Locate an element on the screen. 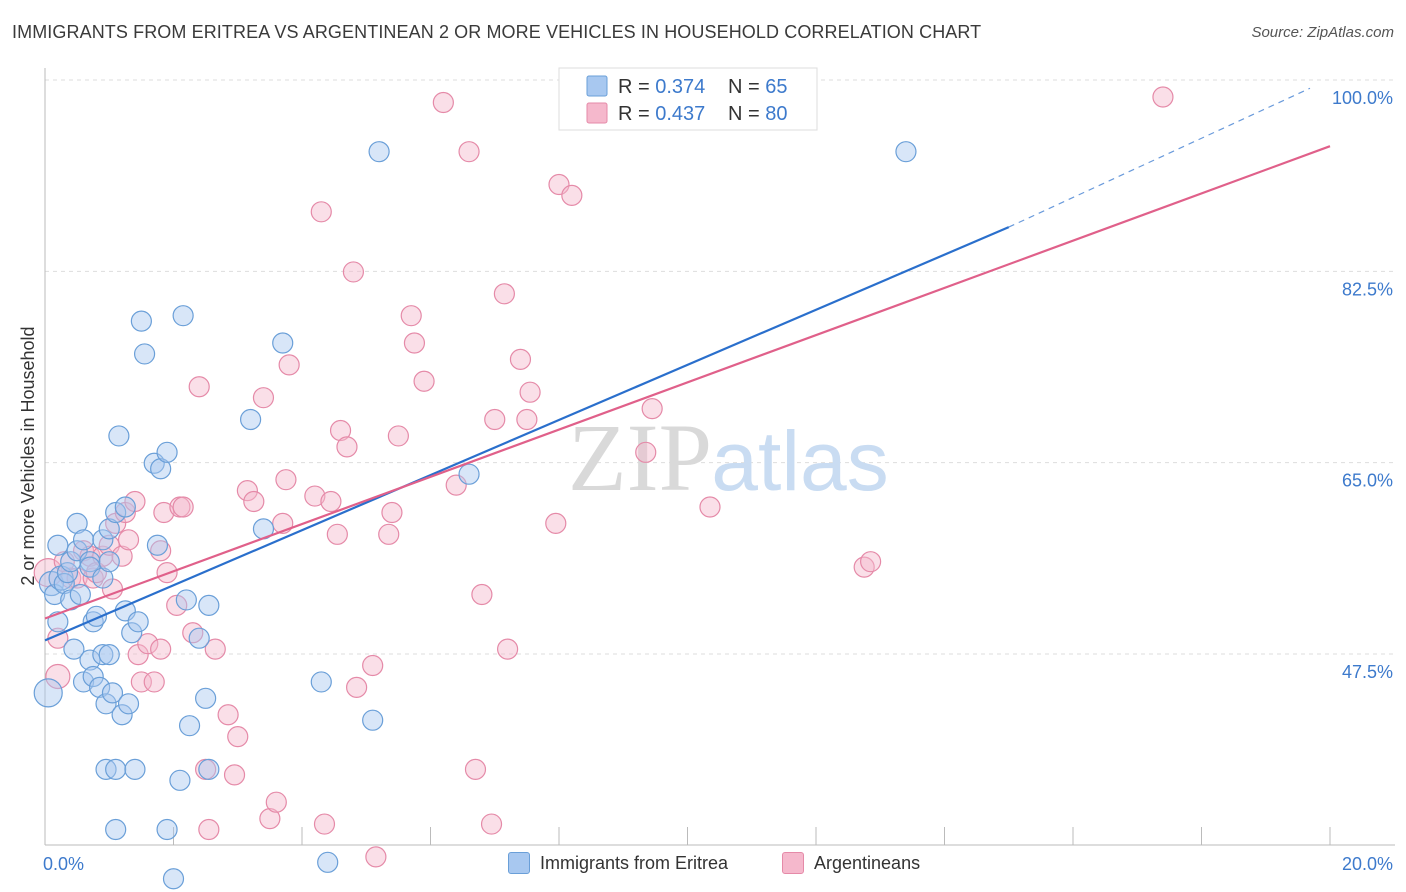 This screenshot has height=892, width=1406. legend-r-value: 0.374 is located at coordinates (680, 87).